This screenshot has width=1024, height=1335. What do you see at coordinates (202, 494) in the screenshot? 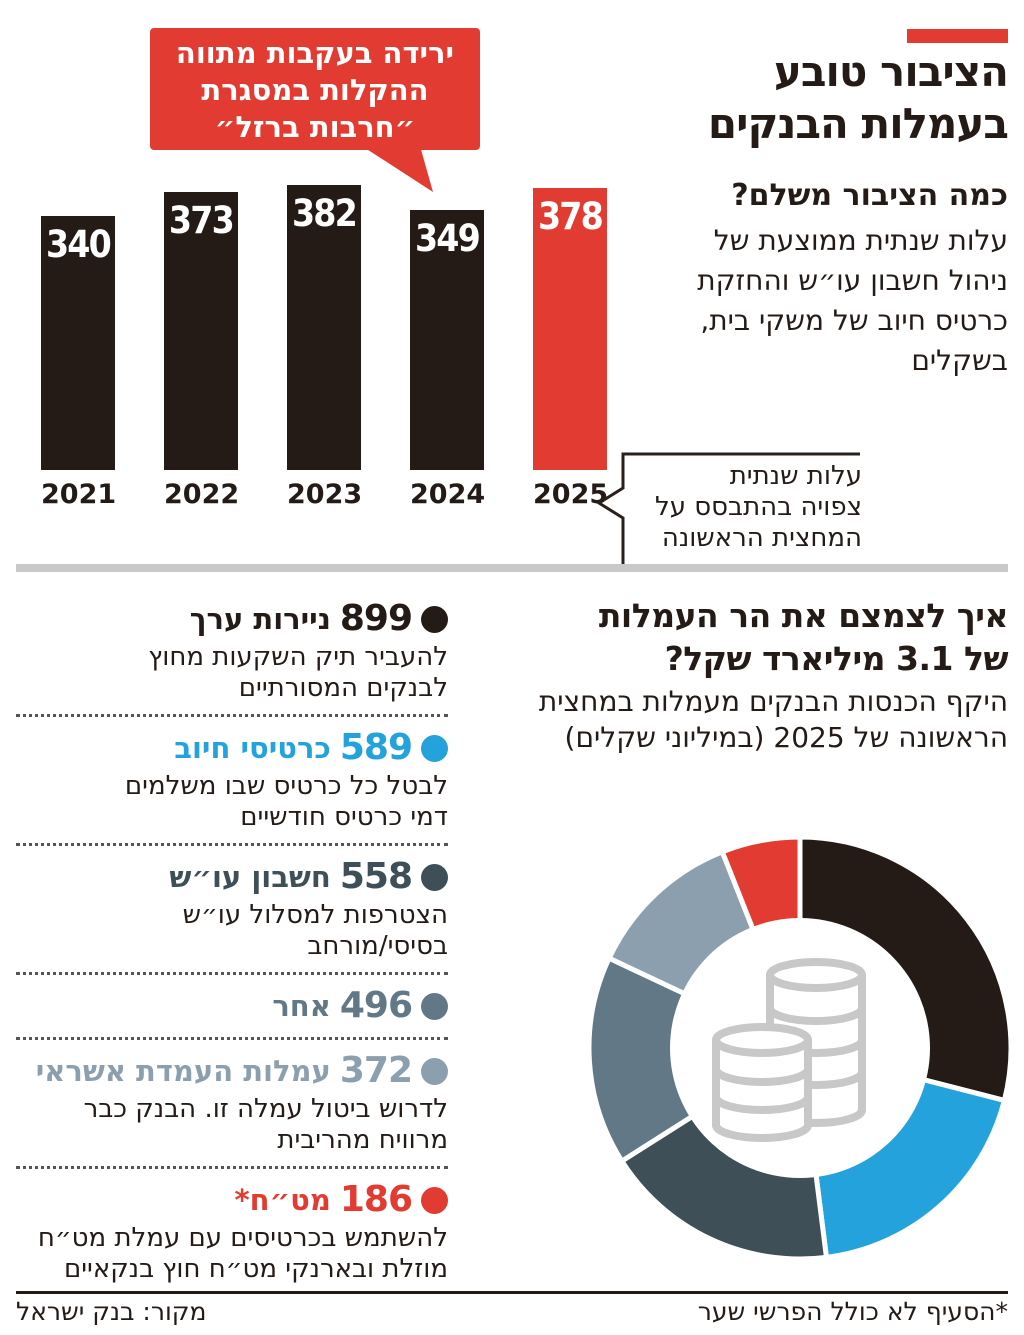
I see `bar-year-label: 2022` at bounding box center [202, 494].